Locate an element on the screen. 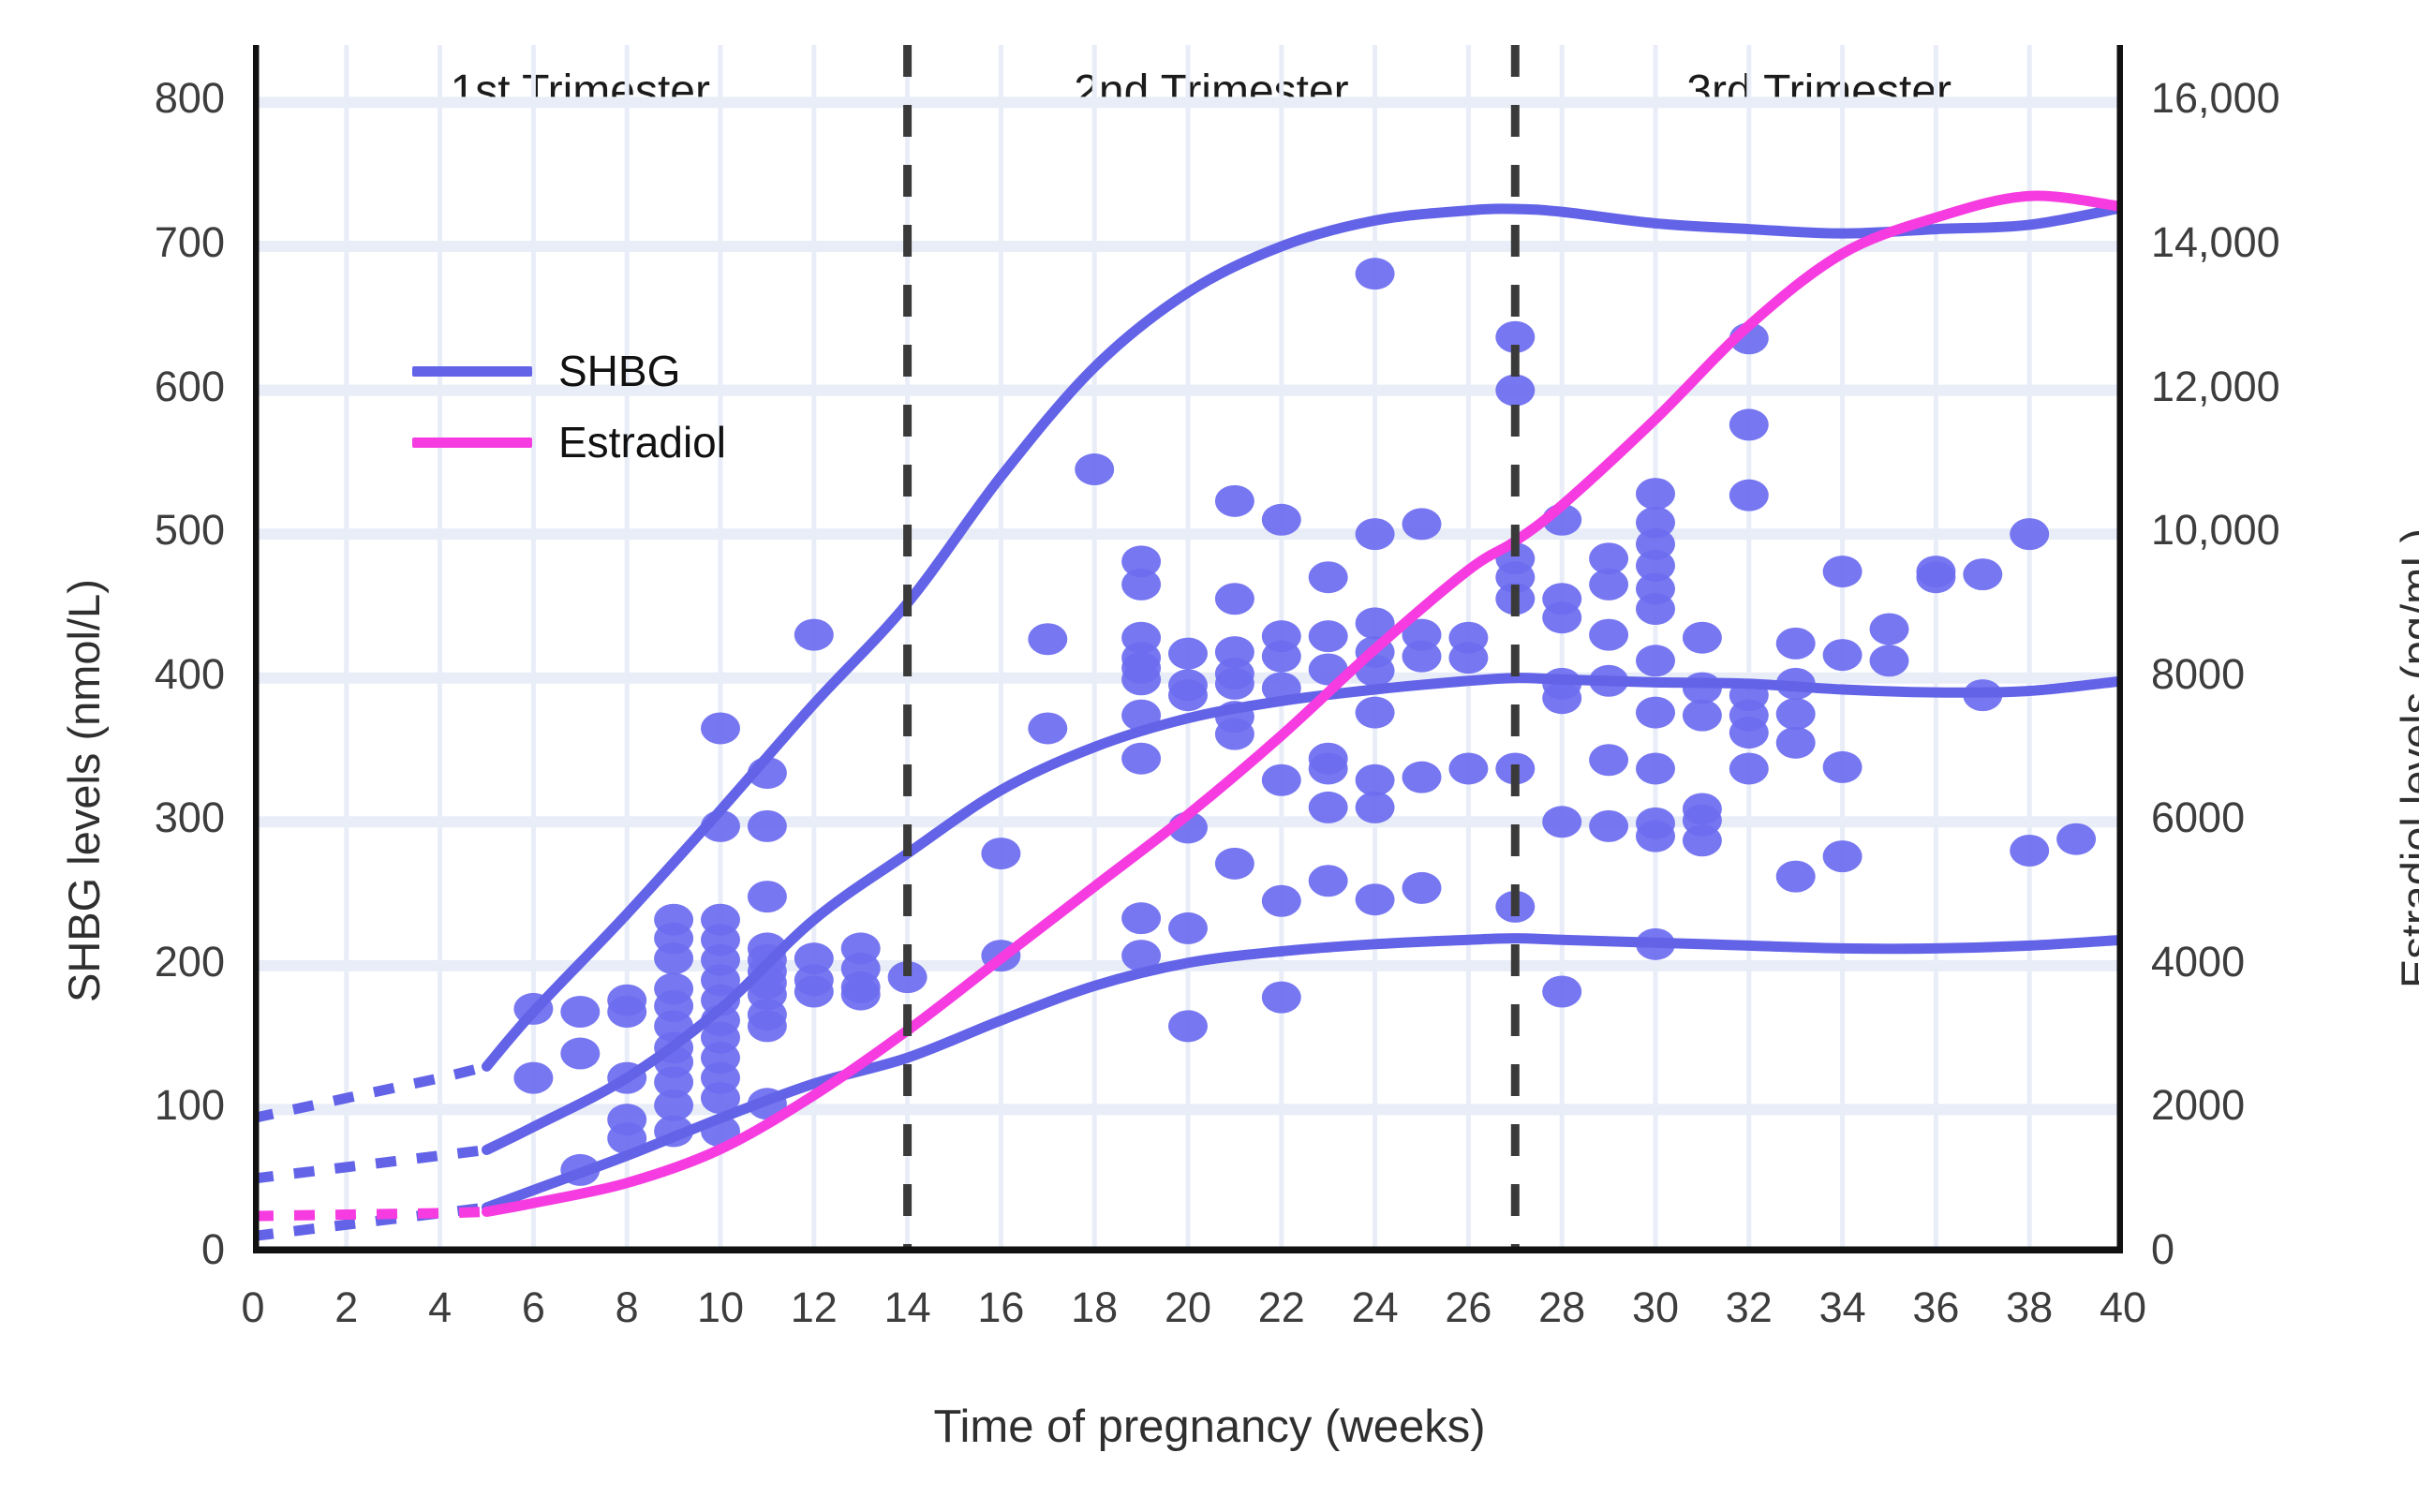  y-tick-right-12000: 12,000 is located at coordinates (2215, 386).